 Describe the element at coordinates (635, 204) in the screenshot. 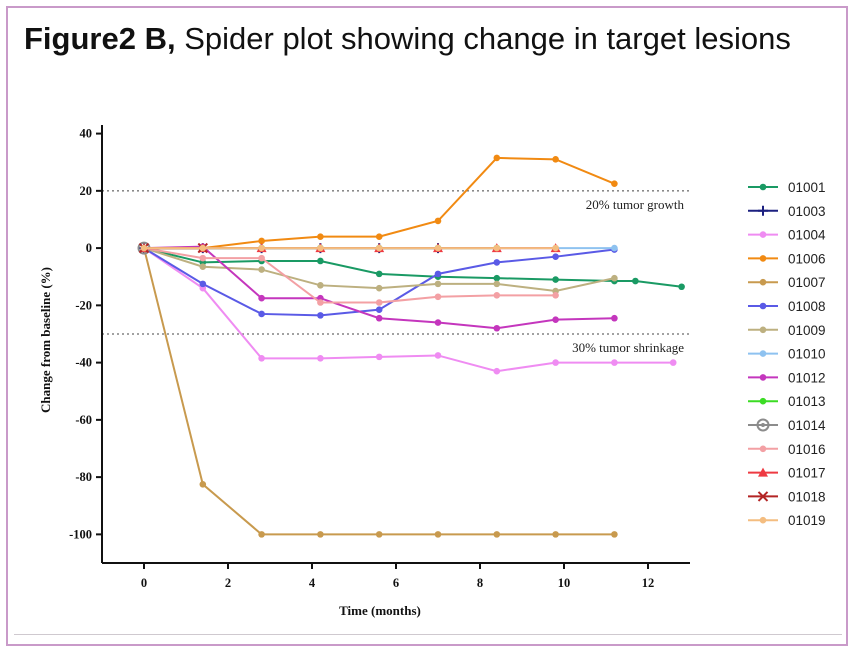

I see `reference-line-label: 20% tumor growth` at that location.